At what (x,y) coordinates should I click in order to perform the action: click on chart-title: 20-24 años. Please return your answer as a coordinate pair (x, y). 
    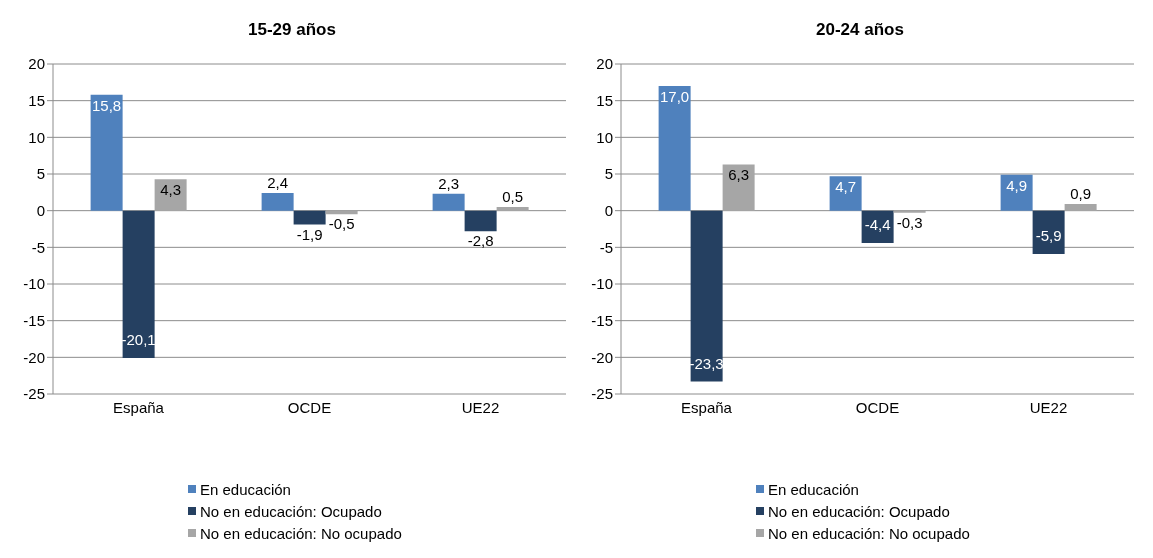
    Looking at the image, I should click on (860, 30).